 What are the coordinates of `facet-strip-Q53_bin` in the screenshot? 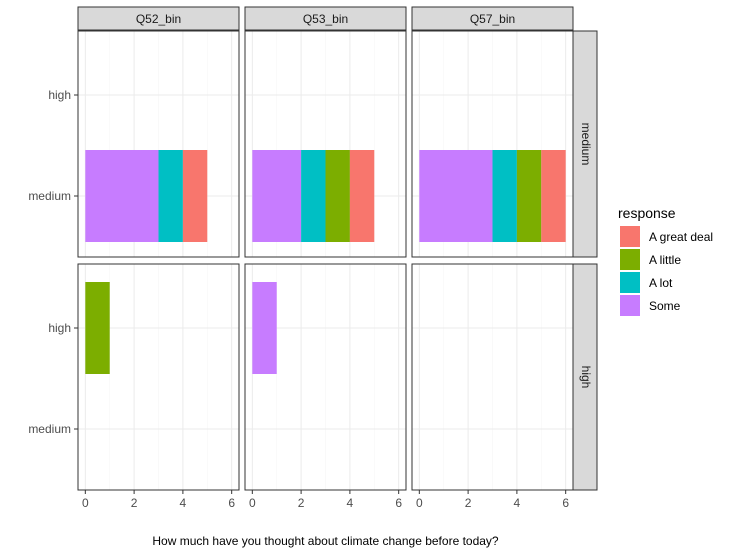 It's located at (325, 18).